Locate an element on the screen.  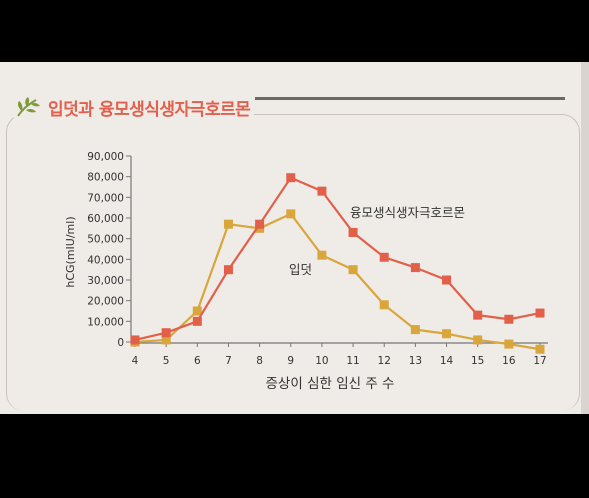
x-axis-title: 증상이 심한 임신 주 수 is located at coordinates (330, 384).